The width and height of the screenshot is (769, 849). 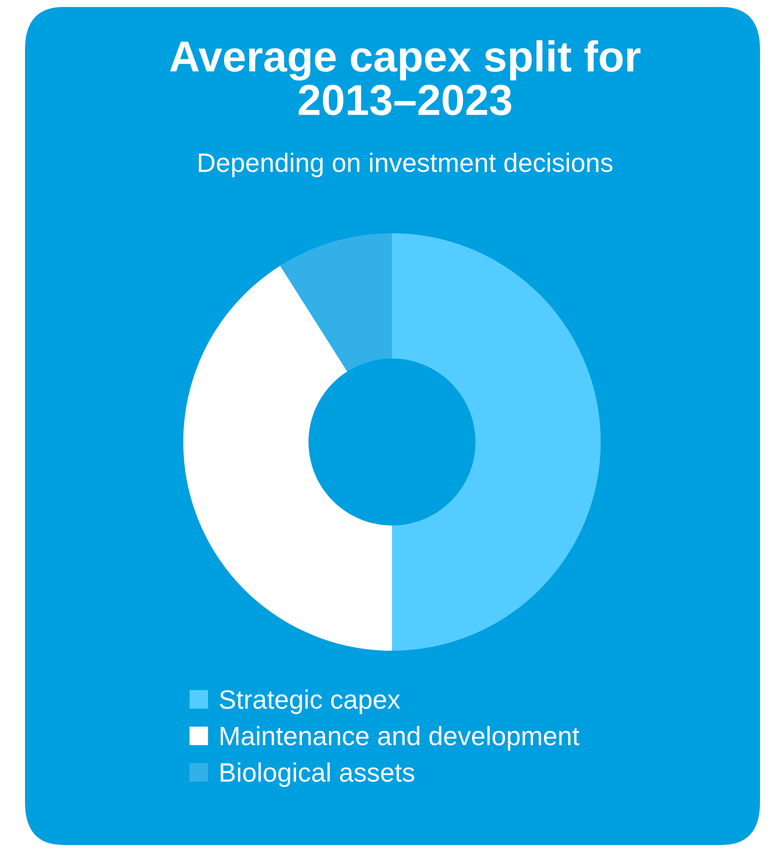 What do you see at coordinates (400, 738) in the screenshot?
I see `legend-label: Maintenance and development` at bounding box center [400, 738].